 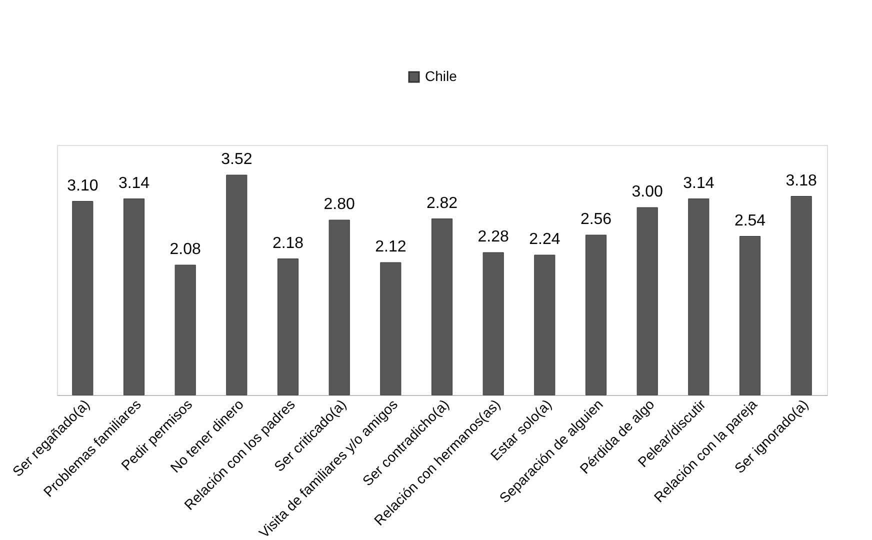 I want to click on data-label: 2.80, so click(x=340, y=204).